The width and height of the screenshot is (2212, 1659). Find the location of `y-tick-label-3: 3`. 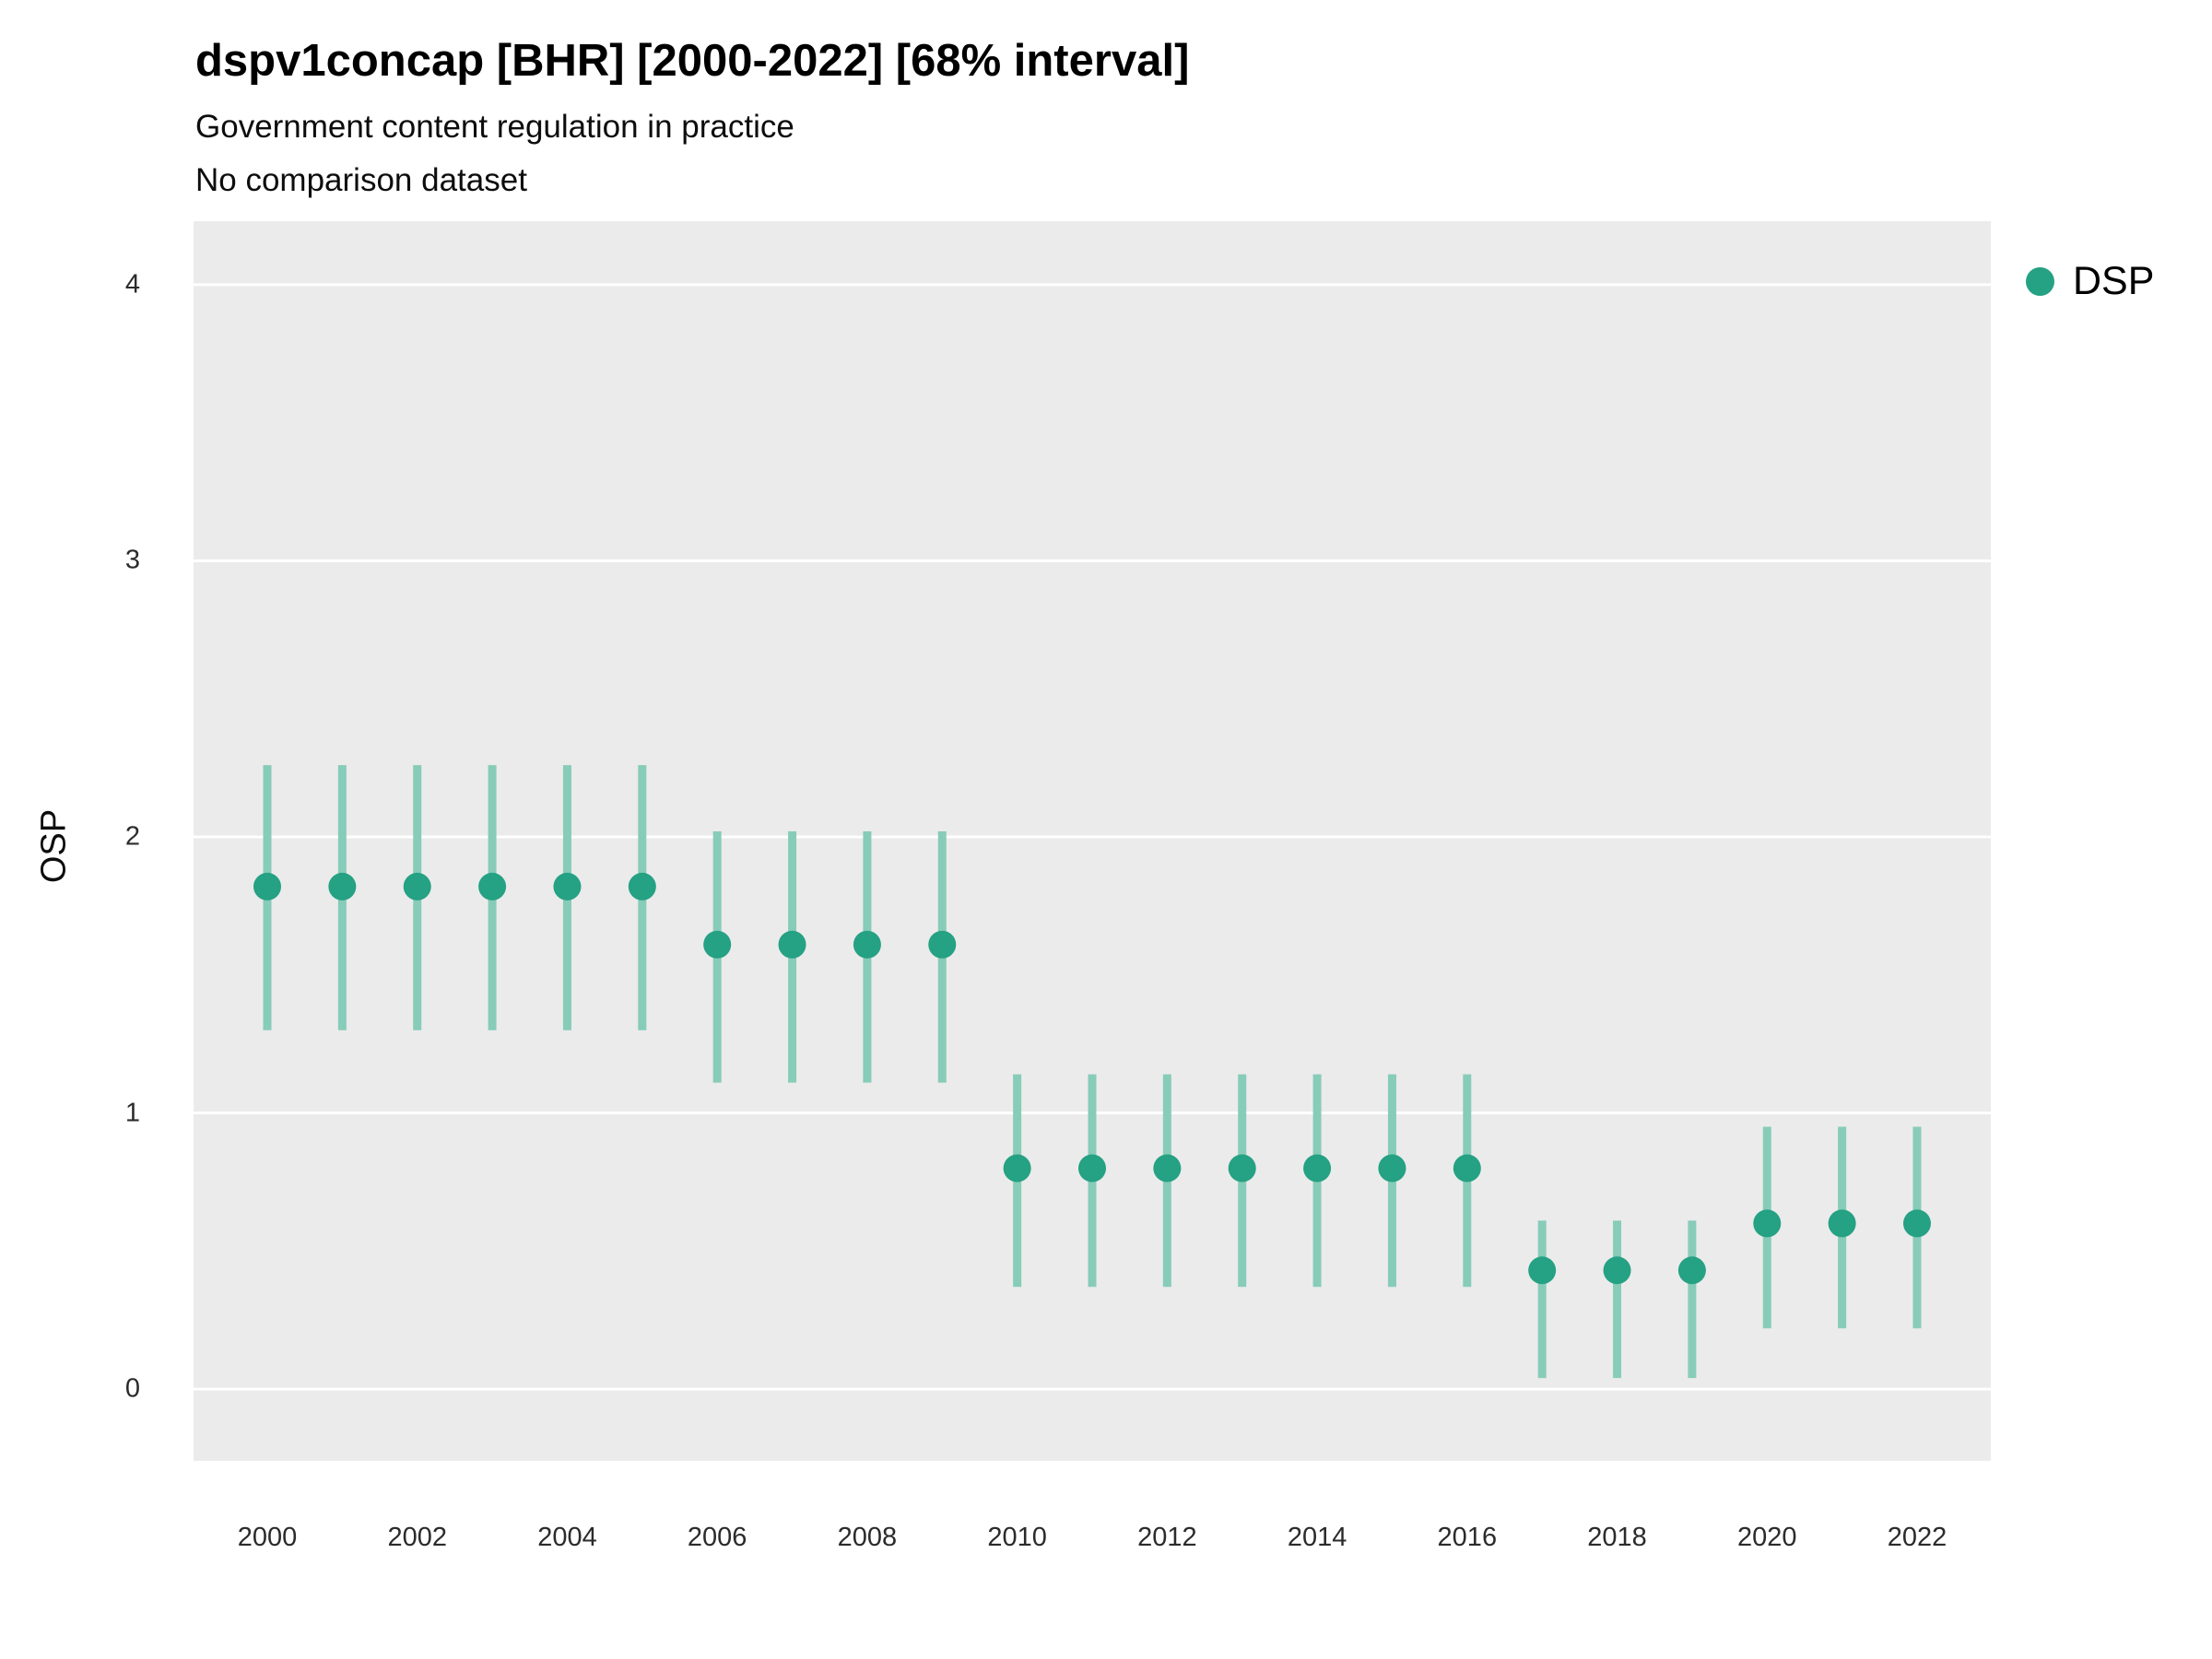

y-tick-label-3: 3 is located at coordinates (132, 560).